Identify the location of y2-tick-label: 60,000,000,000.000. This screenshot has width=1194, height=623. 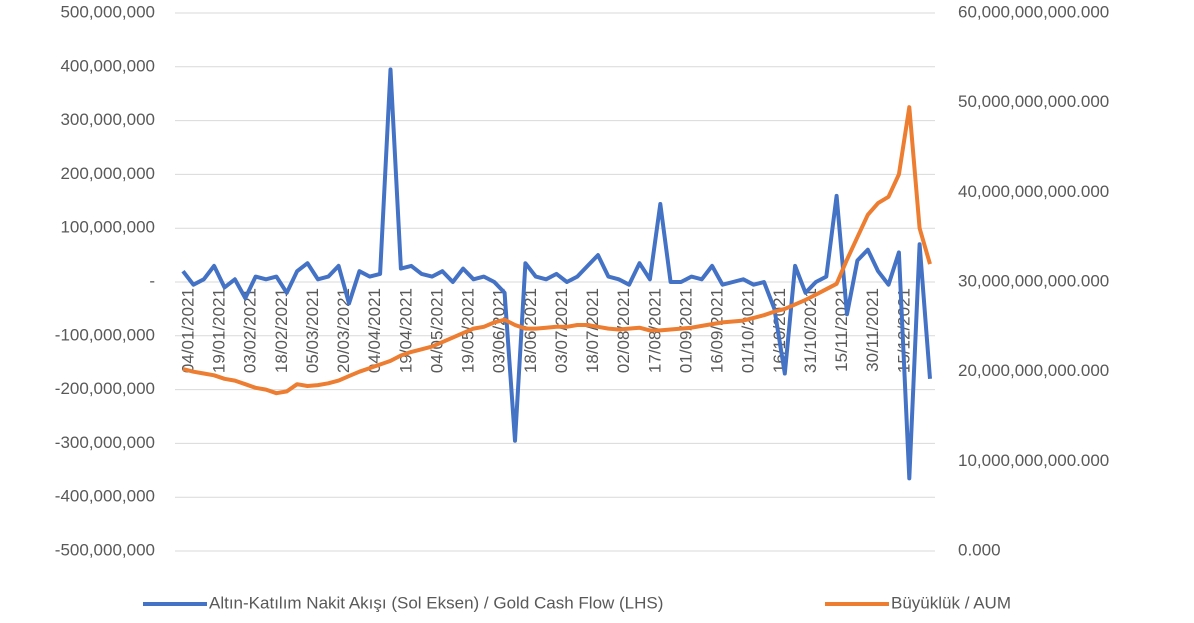
(1033, 11).